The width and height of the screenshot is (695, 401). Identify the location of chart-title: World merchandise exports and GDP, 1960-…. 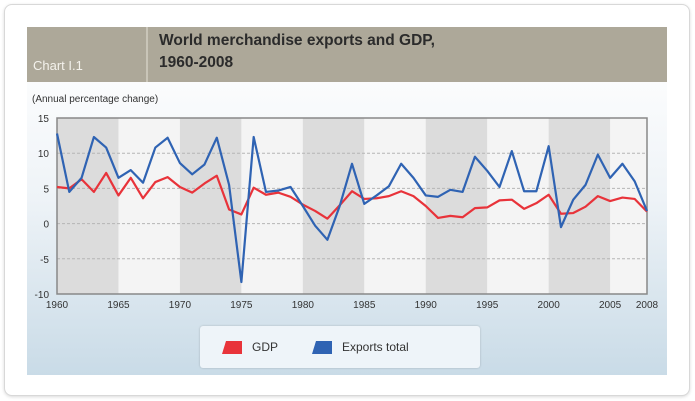
(297, 52).